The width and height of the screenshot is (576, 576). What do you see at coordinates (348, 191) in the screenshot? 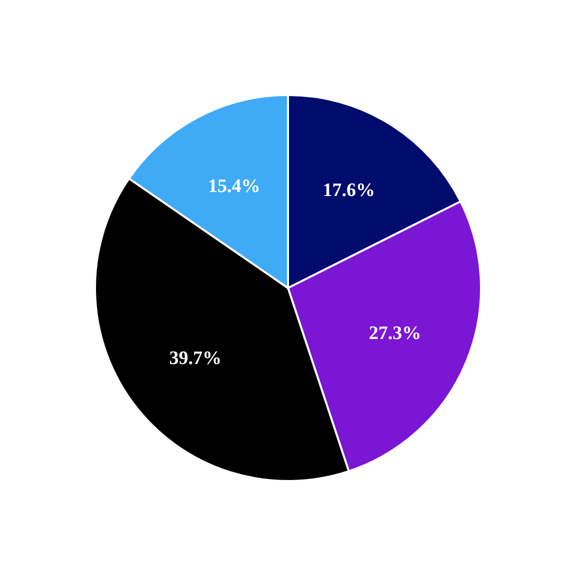
I see `data-label: 17.6%` at bounding box center [348, 191].